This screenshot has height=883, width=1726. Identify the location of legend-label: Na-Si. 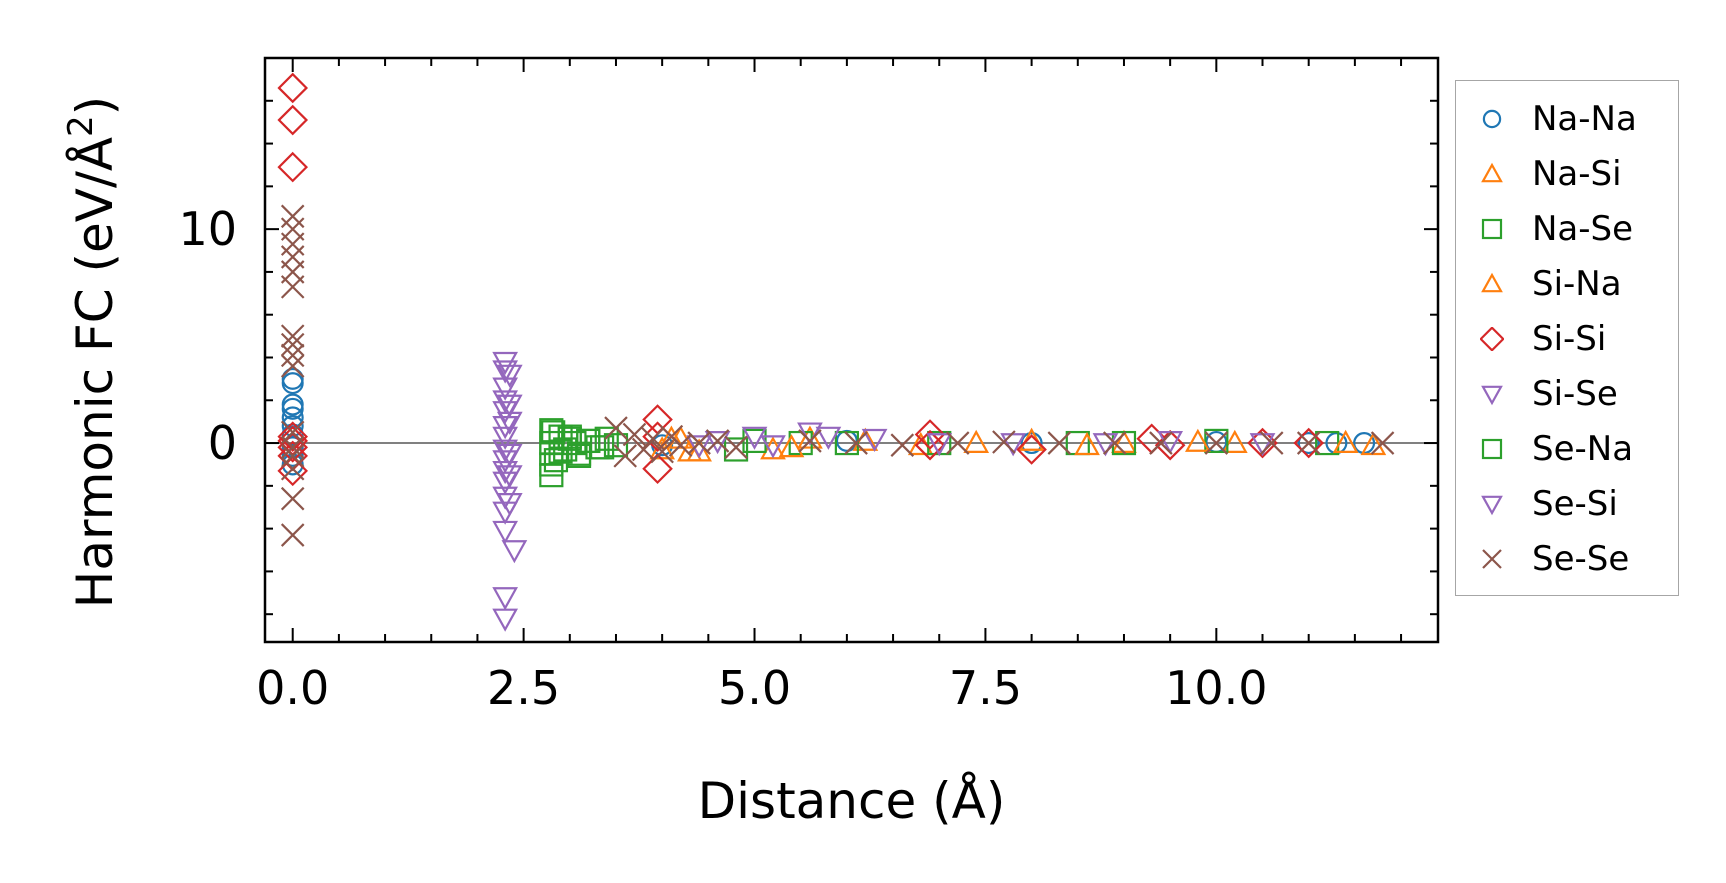
(1577, 174).